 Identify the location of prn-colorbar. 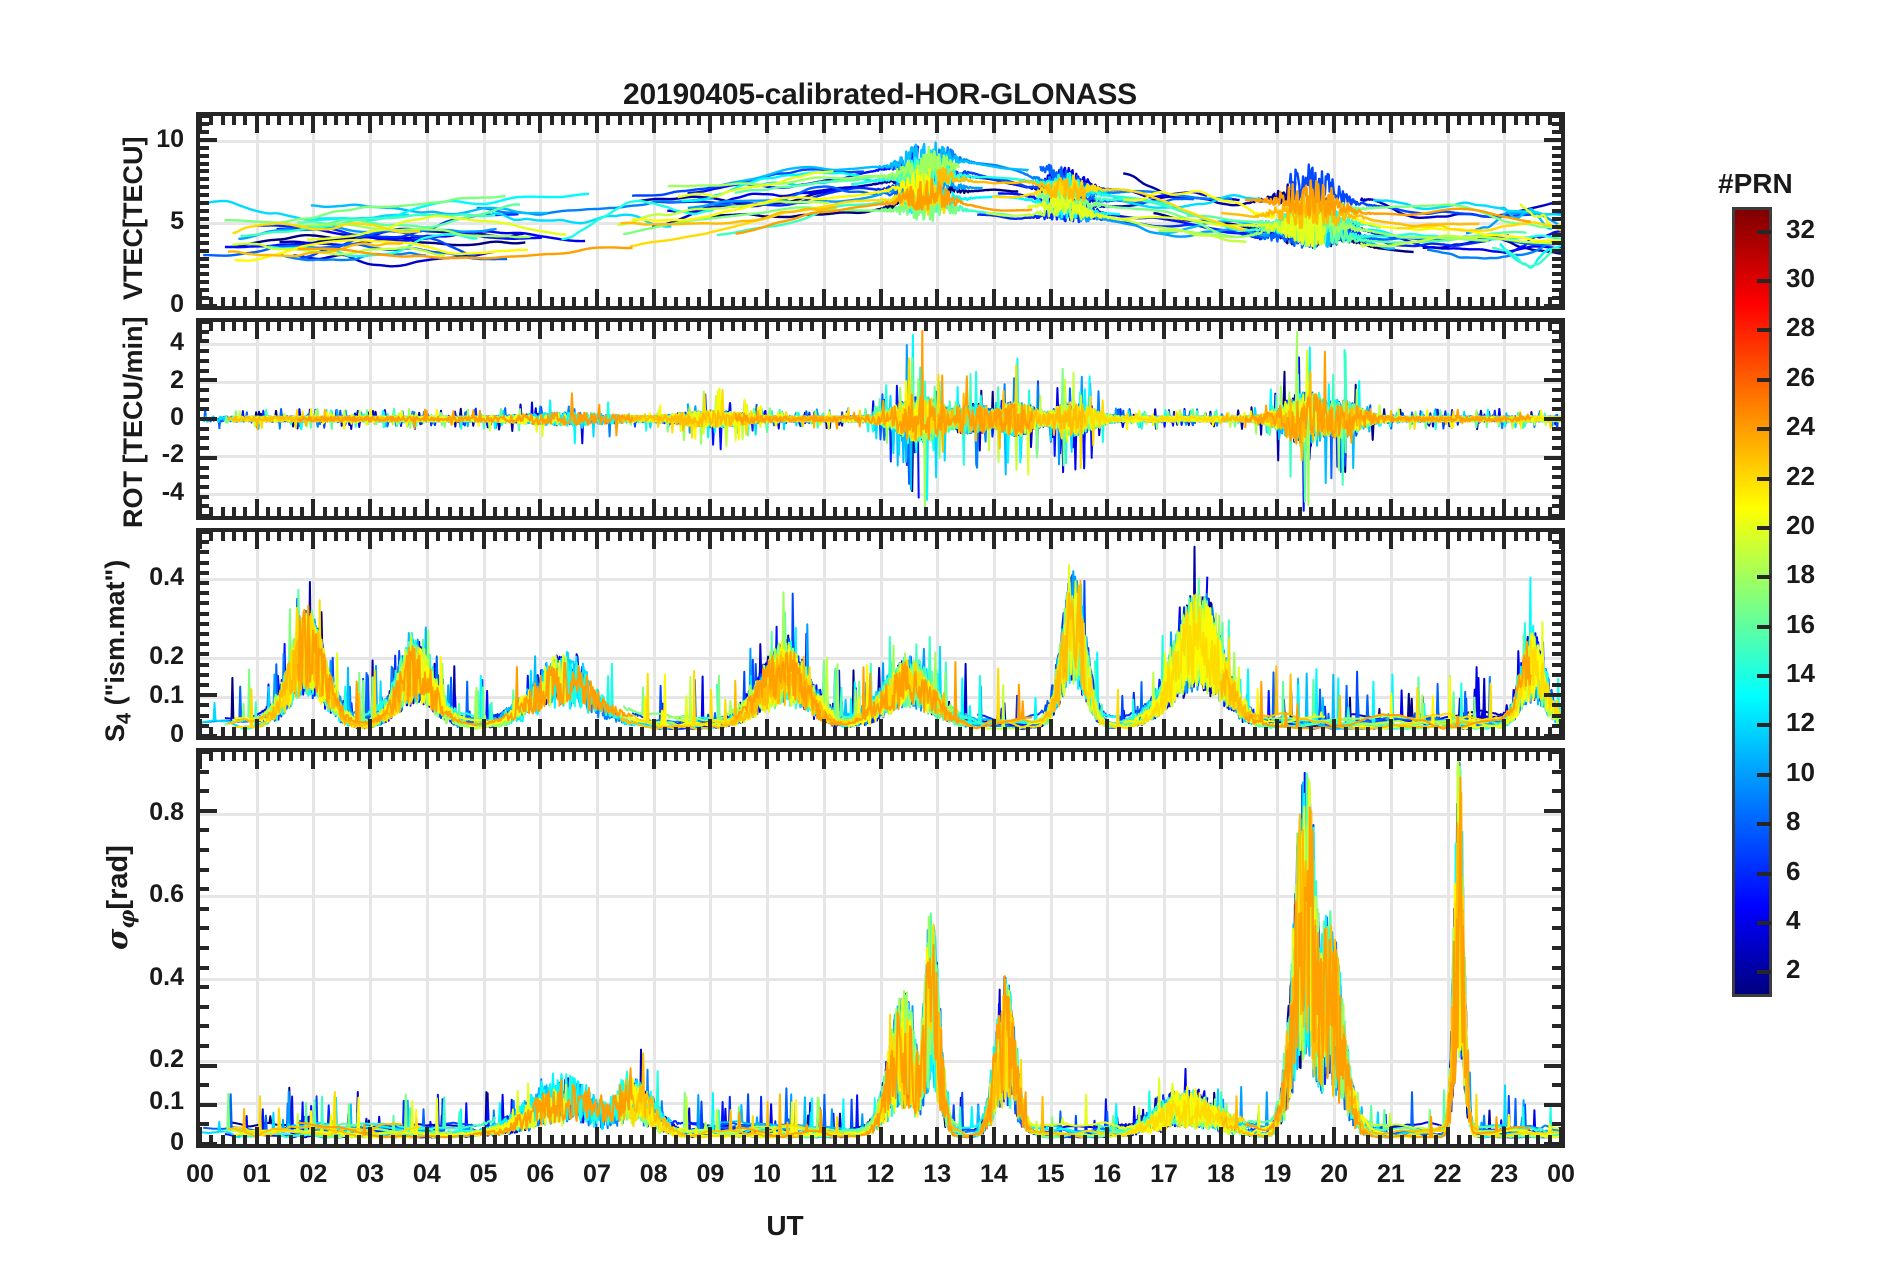
(1752, 602).